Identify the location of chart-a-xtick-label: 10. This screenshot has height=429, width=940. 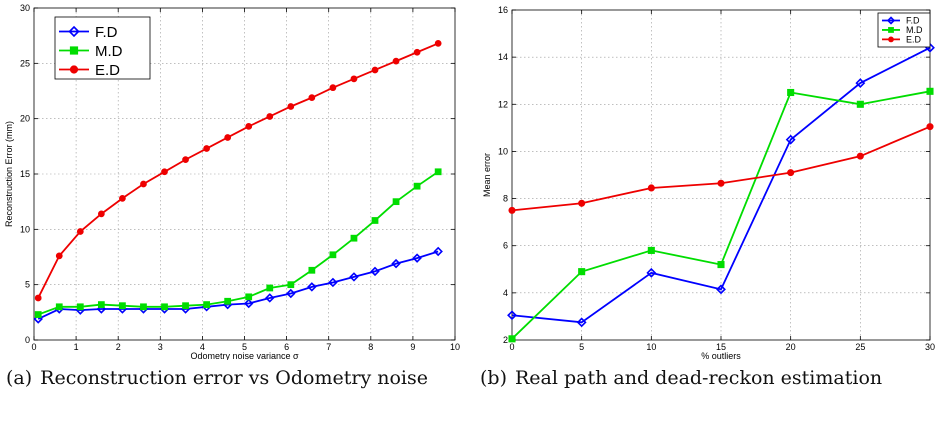
(455, 347).